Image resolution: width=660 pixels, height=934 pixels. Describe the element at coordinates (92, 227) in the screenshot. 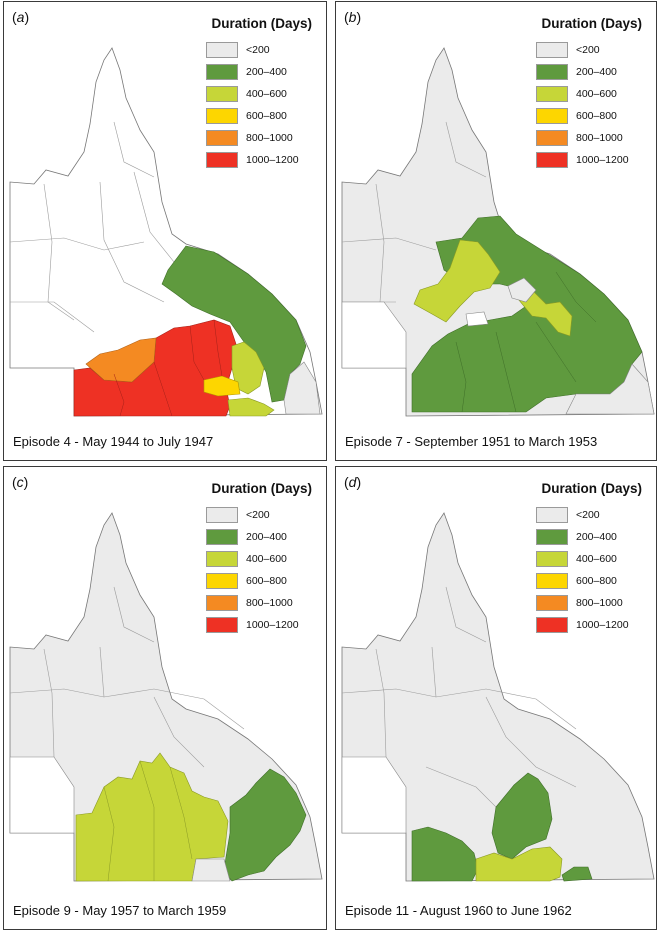

I see `shire-boundaries` at that location.